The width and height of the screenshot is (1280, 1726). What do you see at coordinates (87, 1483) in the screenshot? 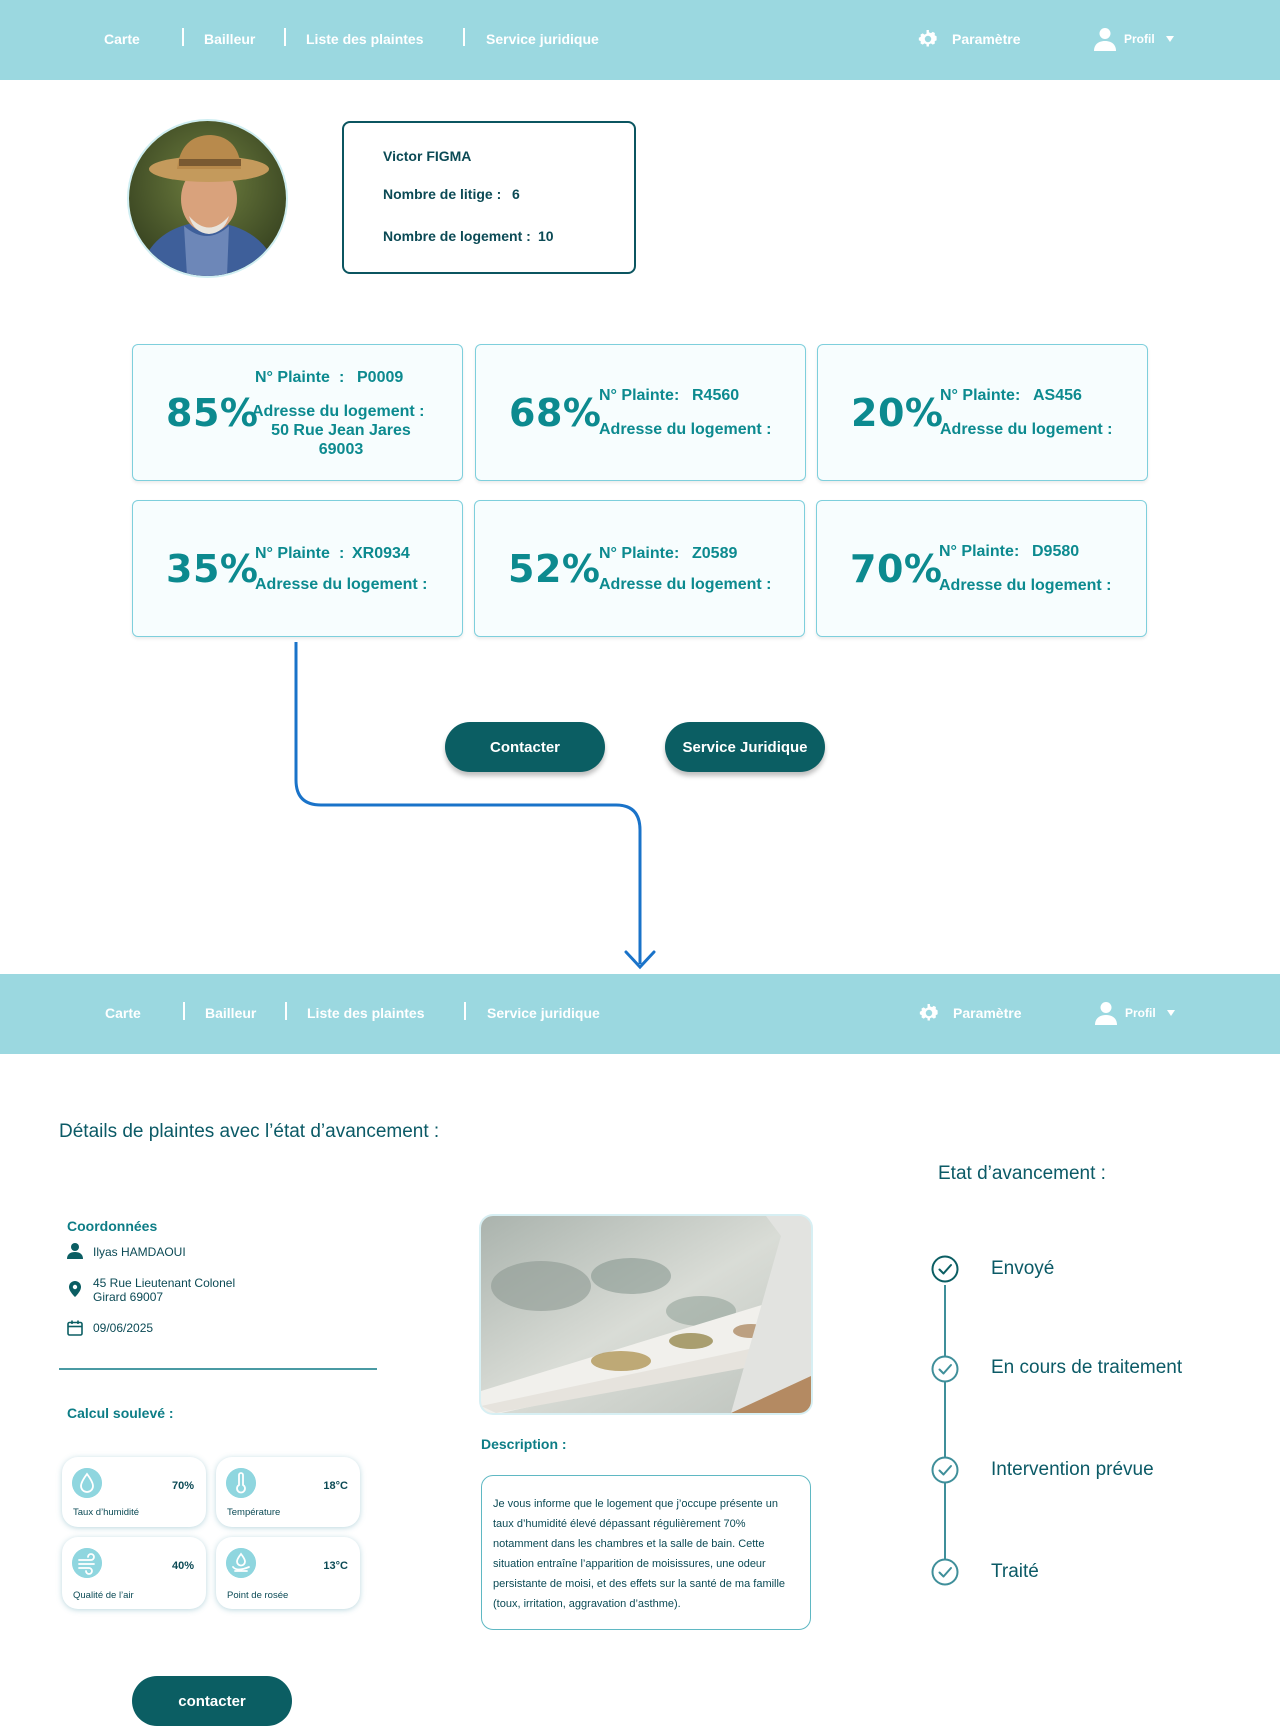
I see `humidity-drop-icon` at bounding box center [87, 1483].